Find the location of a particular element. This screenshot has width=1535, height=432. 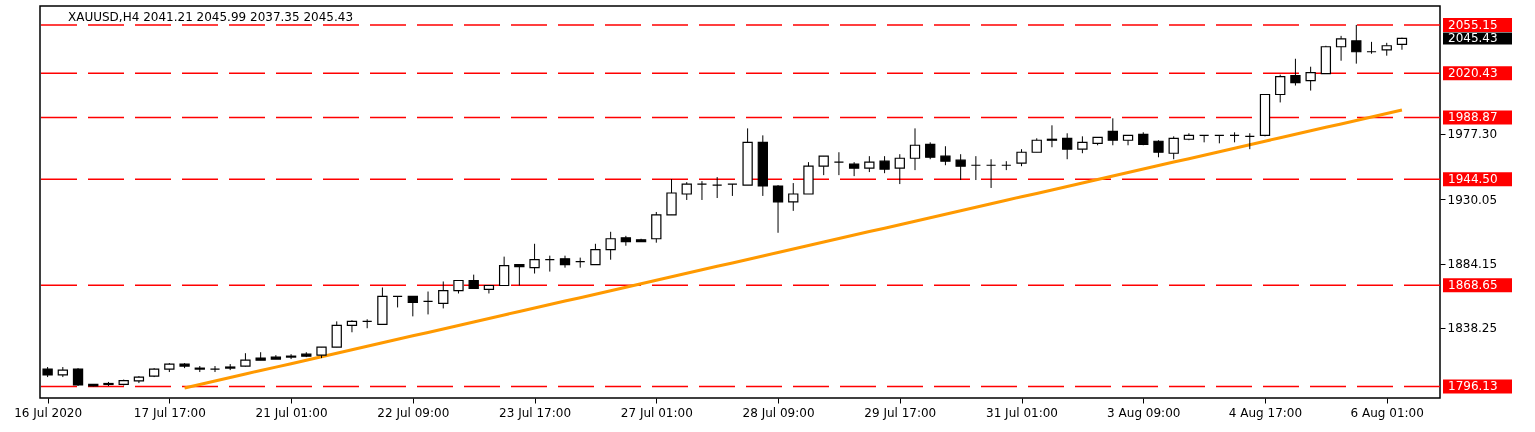

ref-line-label: 1796.13 is located at coordinates (1473, 386).